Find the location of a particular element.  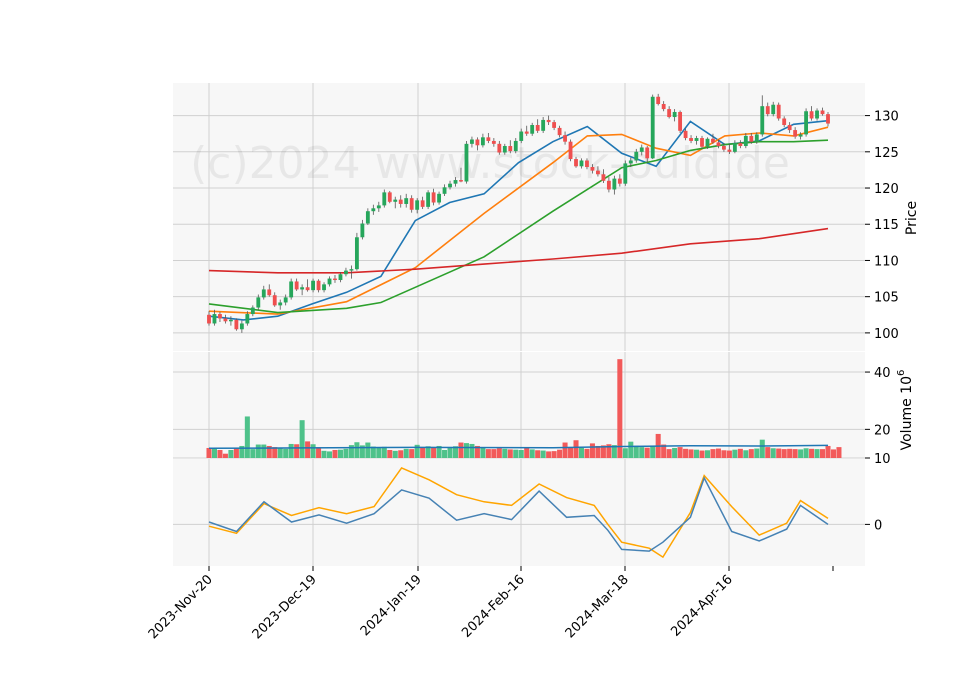

price-tick-label: 100 is located at coordinates (886, 334).